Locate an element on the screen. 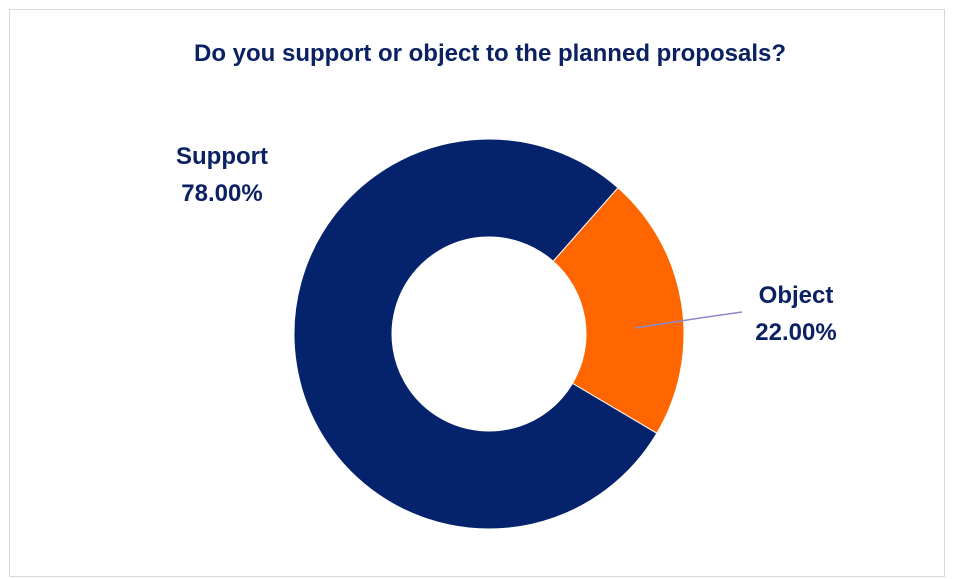  object-leader-line-tail is located at coordinates (721, 315).